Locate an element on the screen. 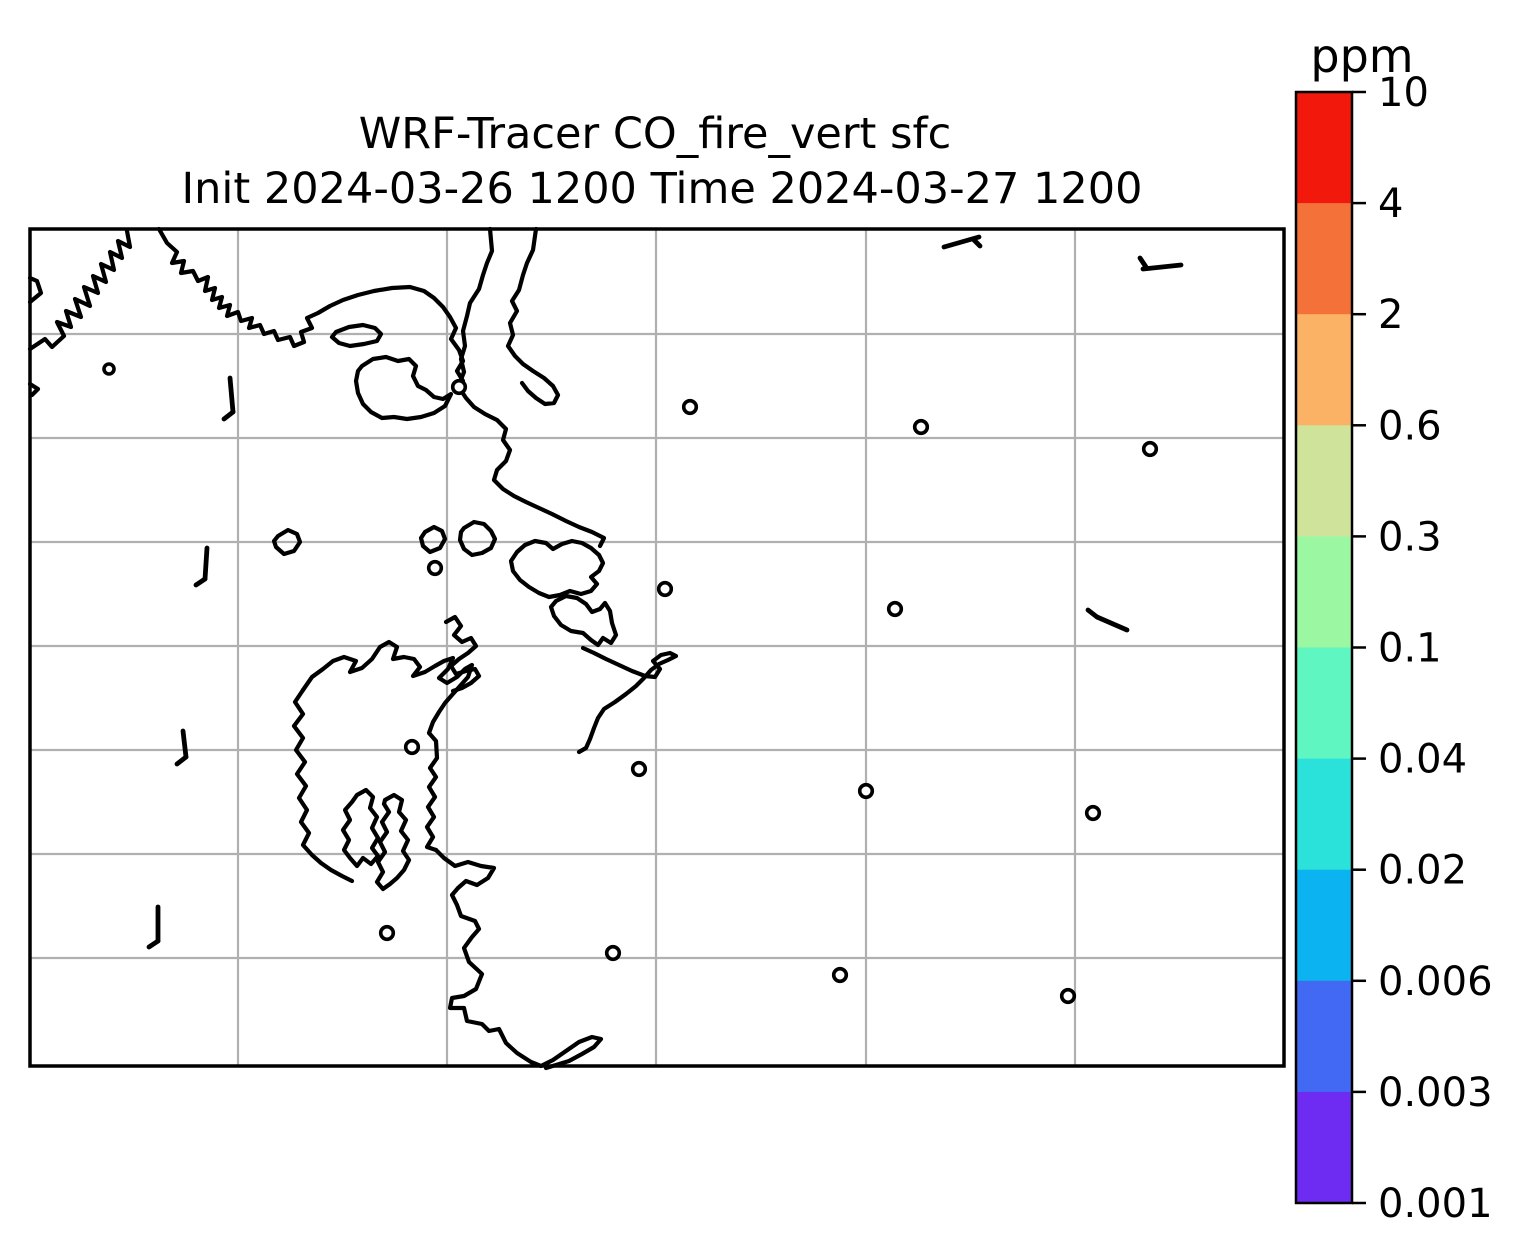 This screenshot has width=1528, height=1256. plot-title-line1: WRF-Tracer CO_fire_vert sfc is located at coordinates (655, 134).